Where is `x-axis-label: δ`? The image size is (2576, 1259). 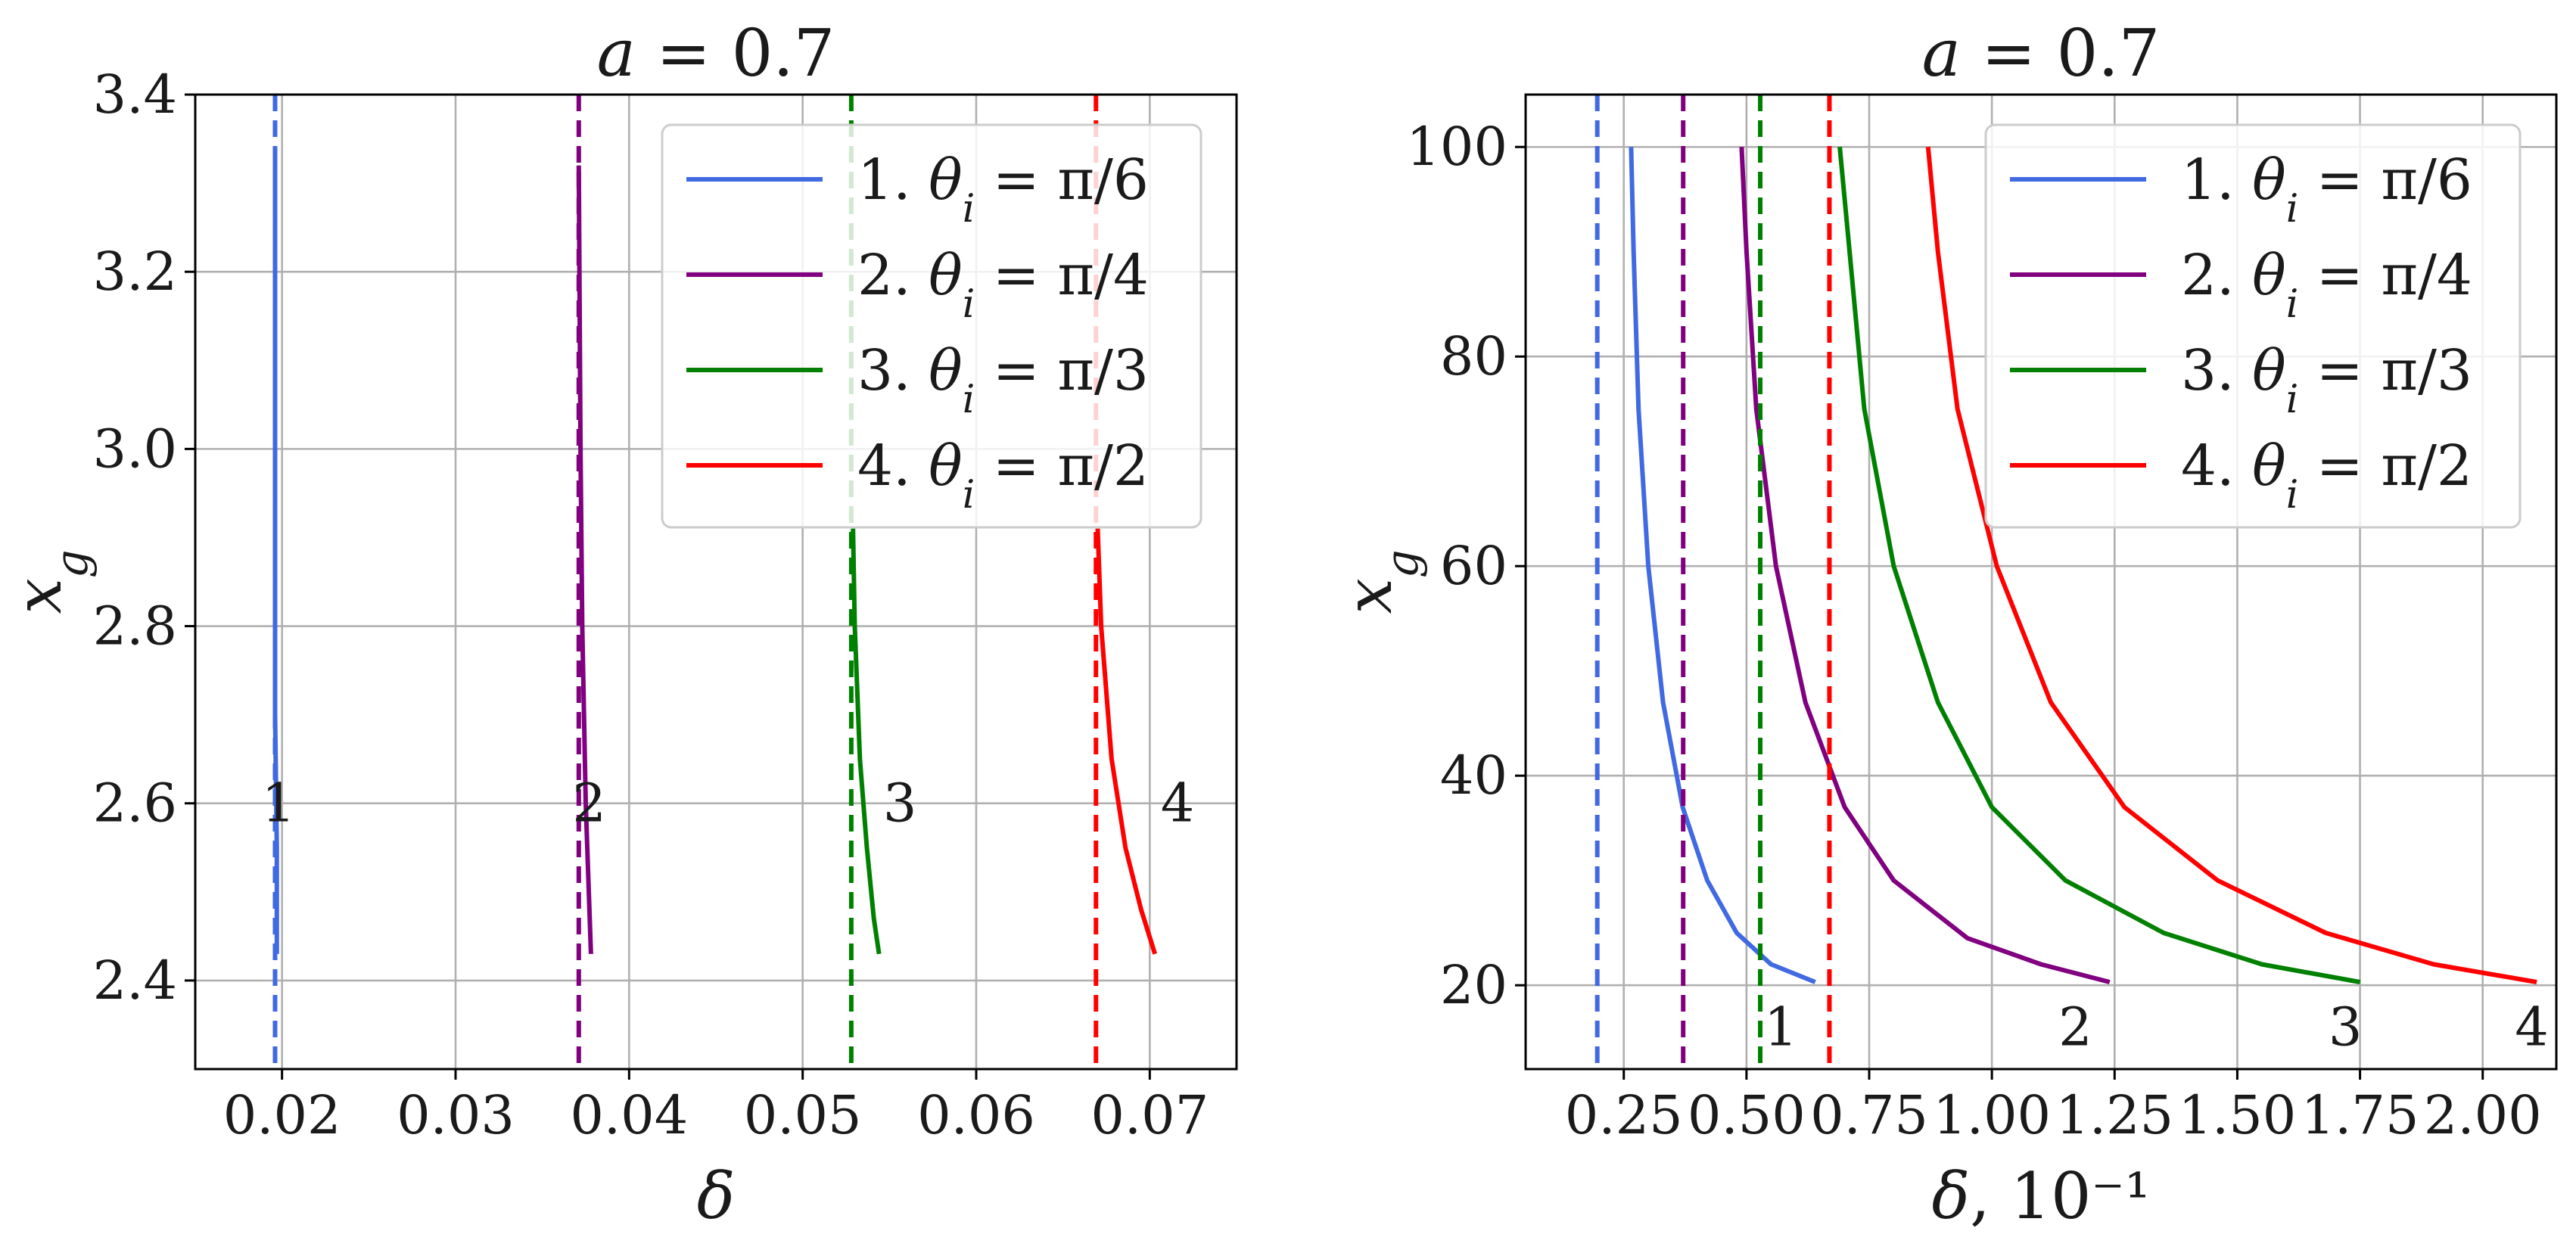
x-axis-label: δ is located at coordinates (716, 1196).